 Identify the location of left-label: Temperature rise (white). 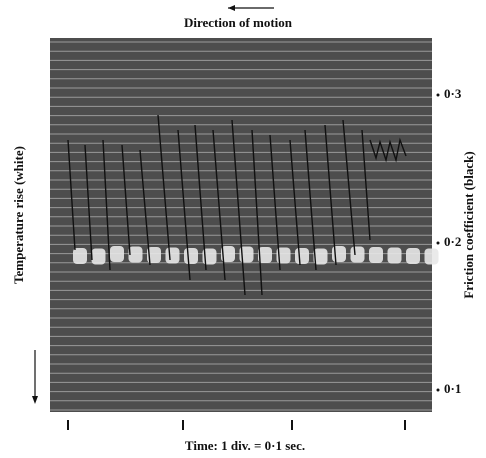
(18, 215).